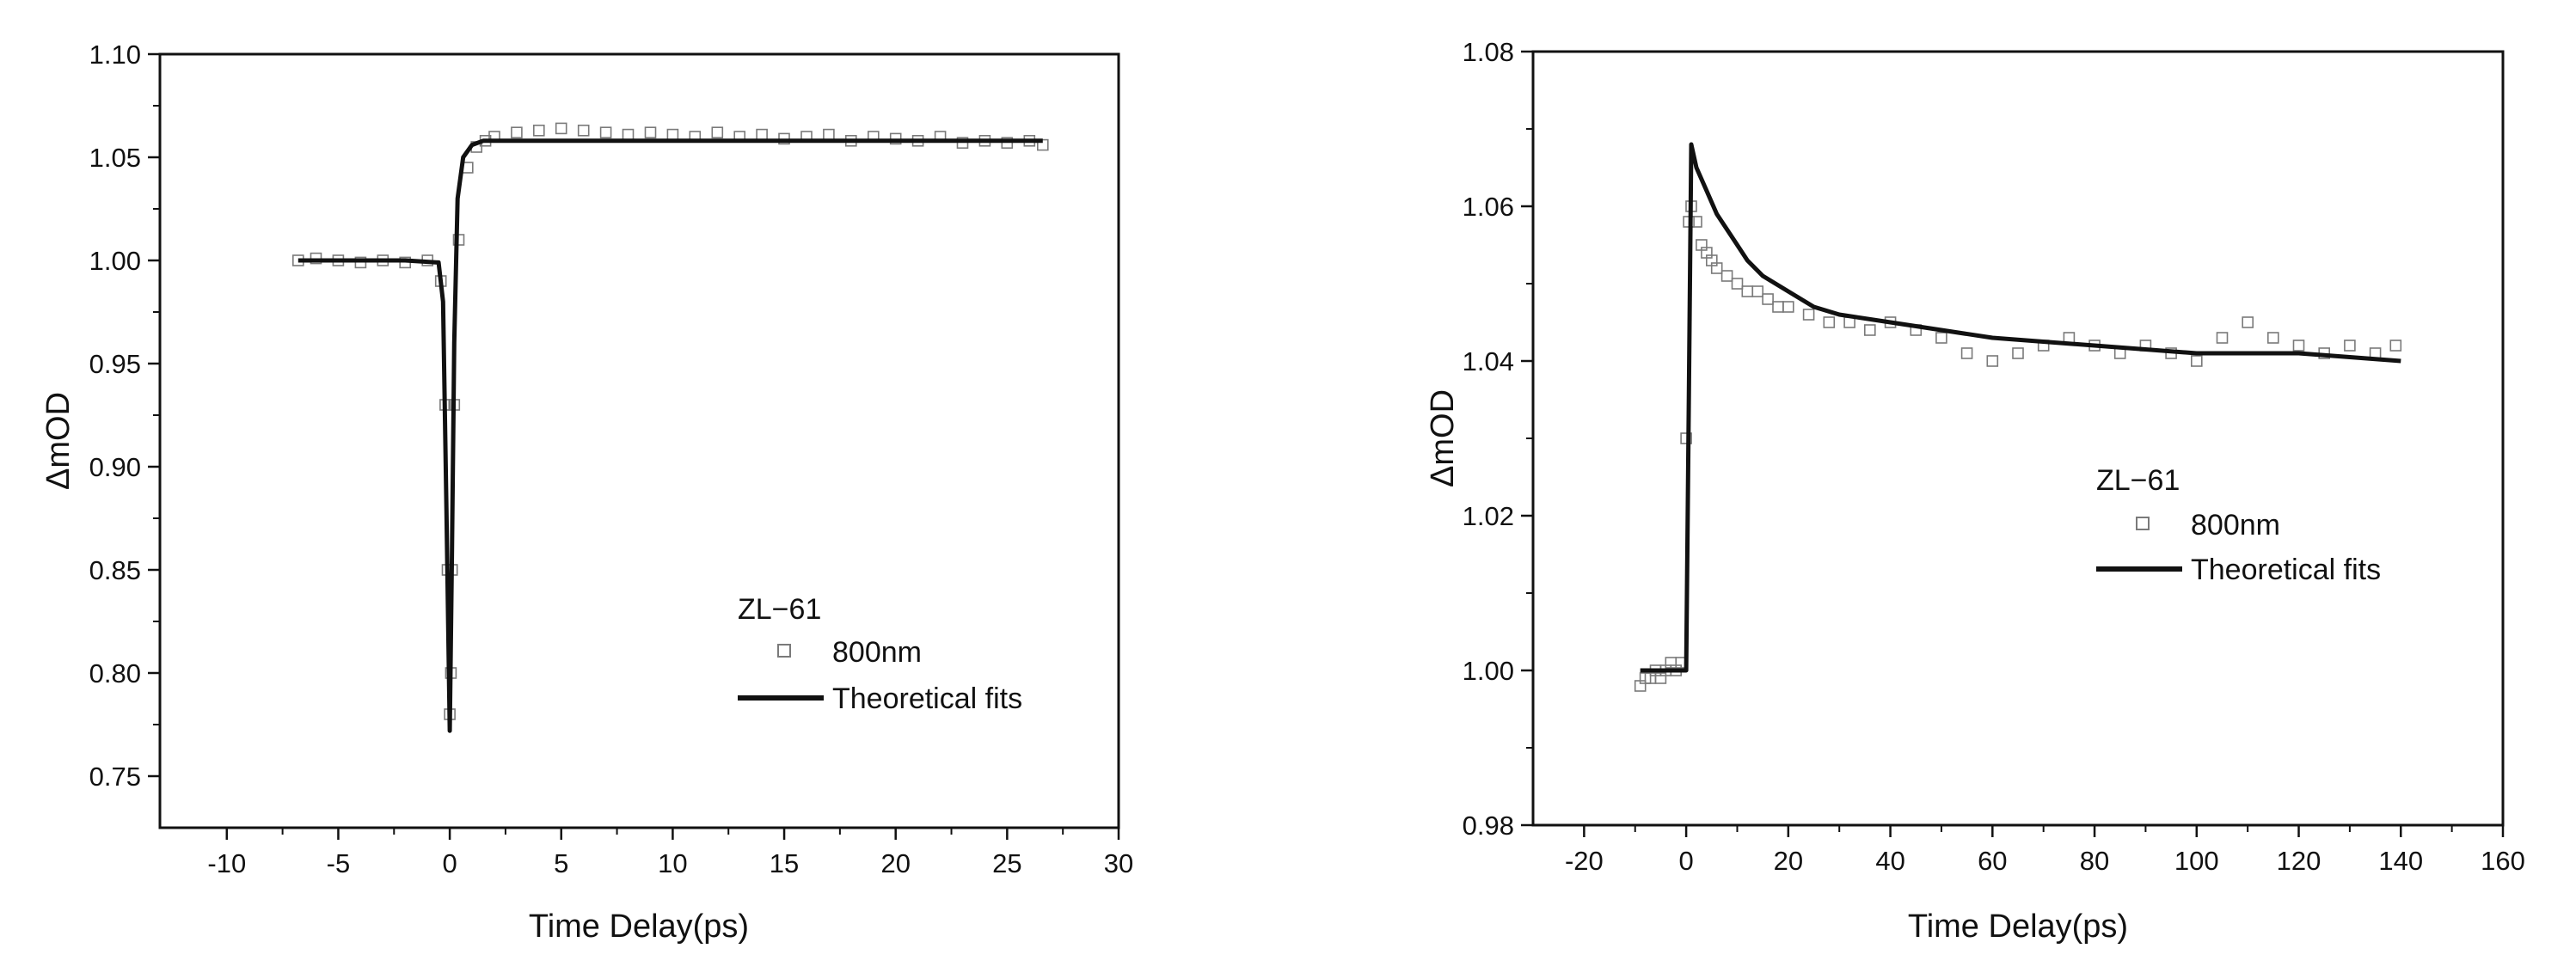  Describe the element at coordinates (1992, 861) in the screenshot. I see `x-tick-label: 60` at that location.